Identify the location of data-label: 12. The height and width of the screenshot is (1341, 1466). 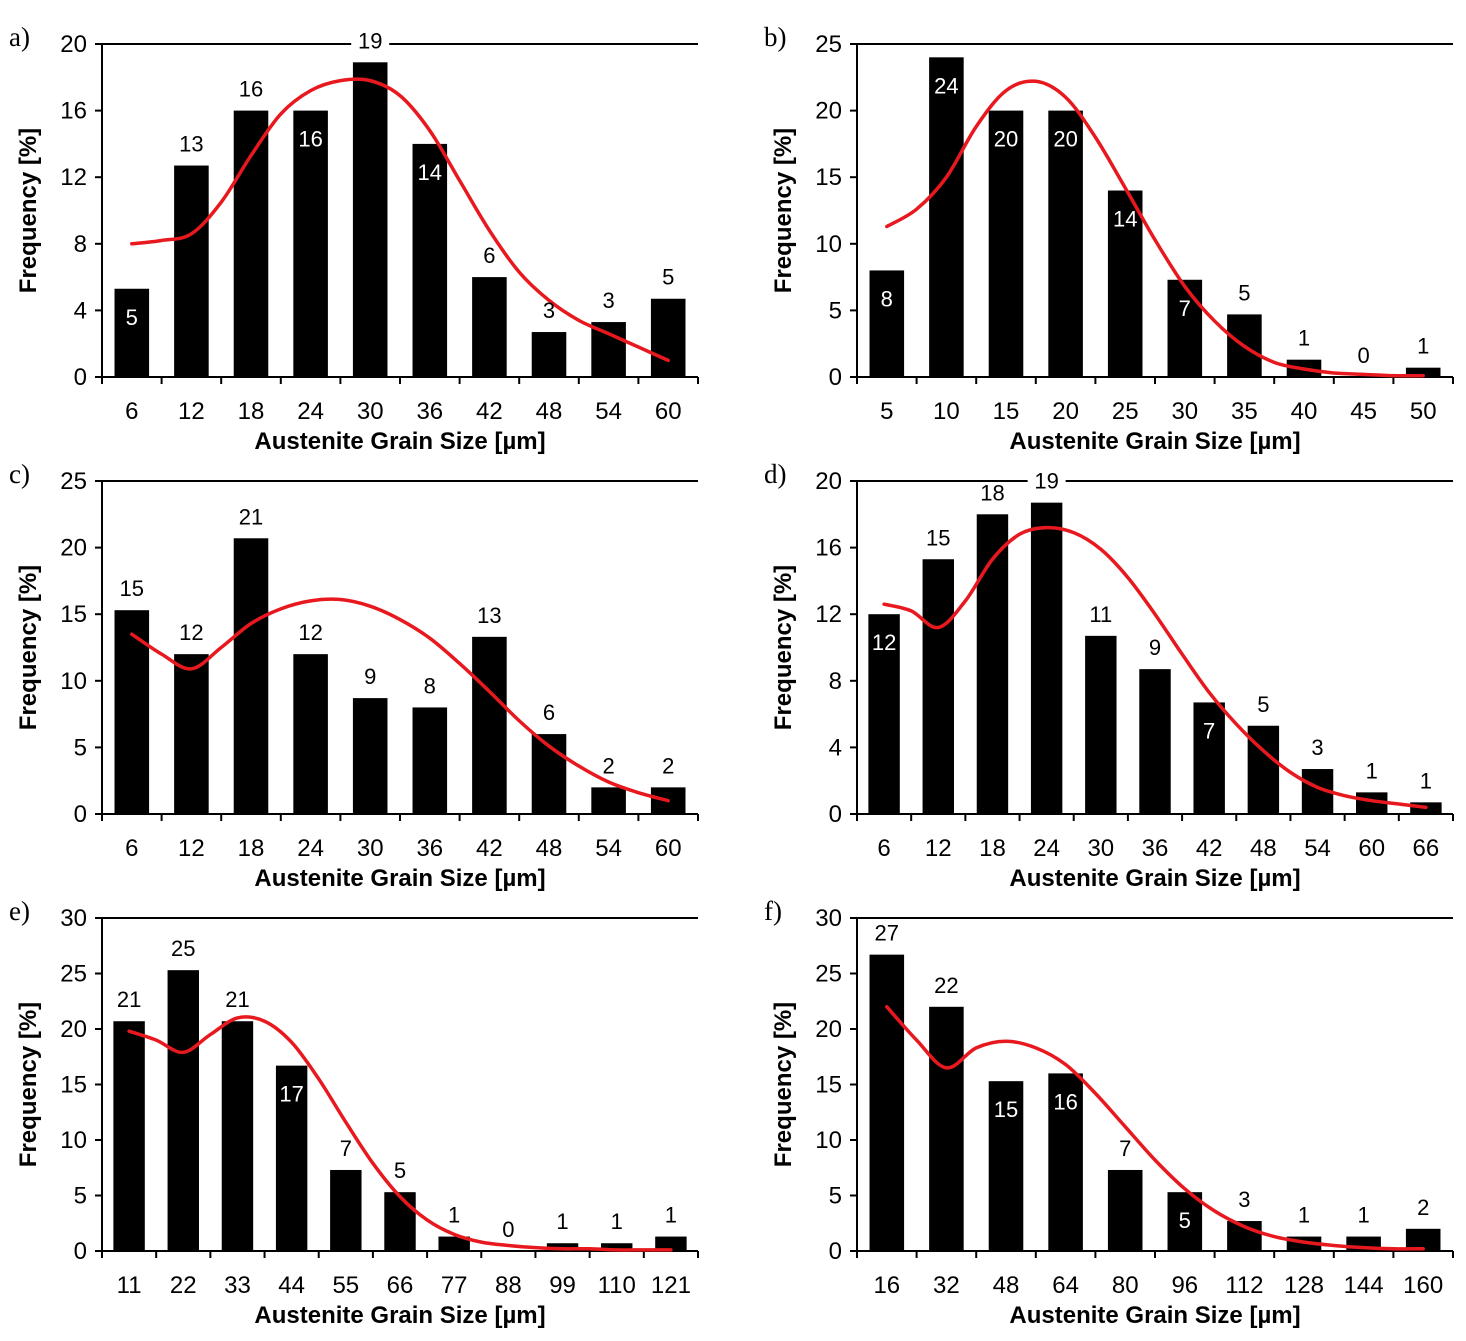
(191, 632).